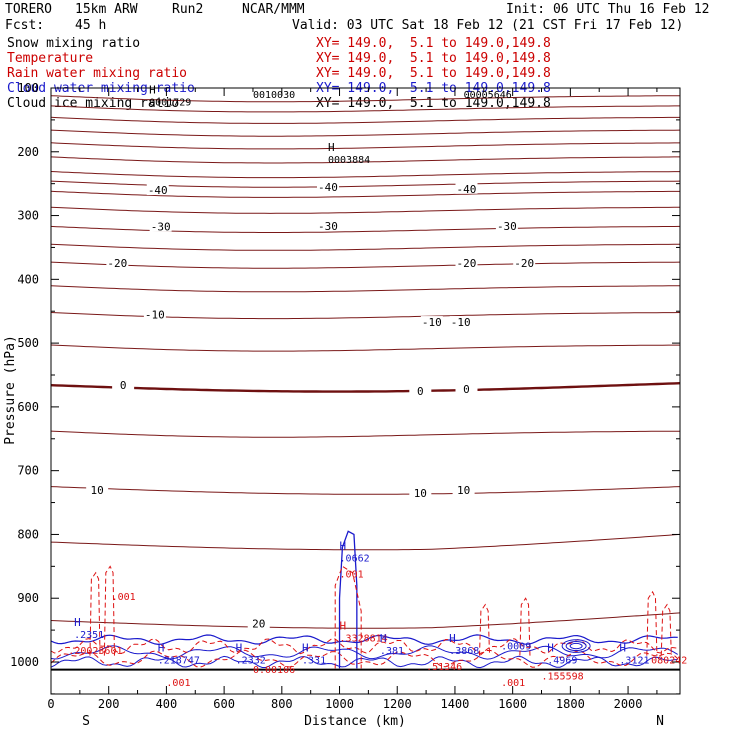 The width and height of the screenshot is (740, 740). Describe the element at coordinates (25, 25) in the screenshot. I see `header-fcst-label: Fcst:` at that location.